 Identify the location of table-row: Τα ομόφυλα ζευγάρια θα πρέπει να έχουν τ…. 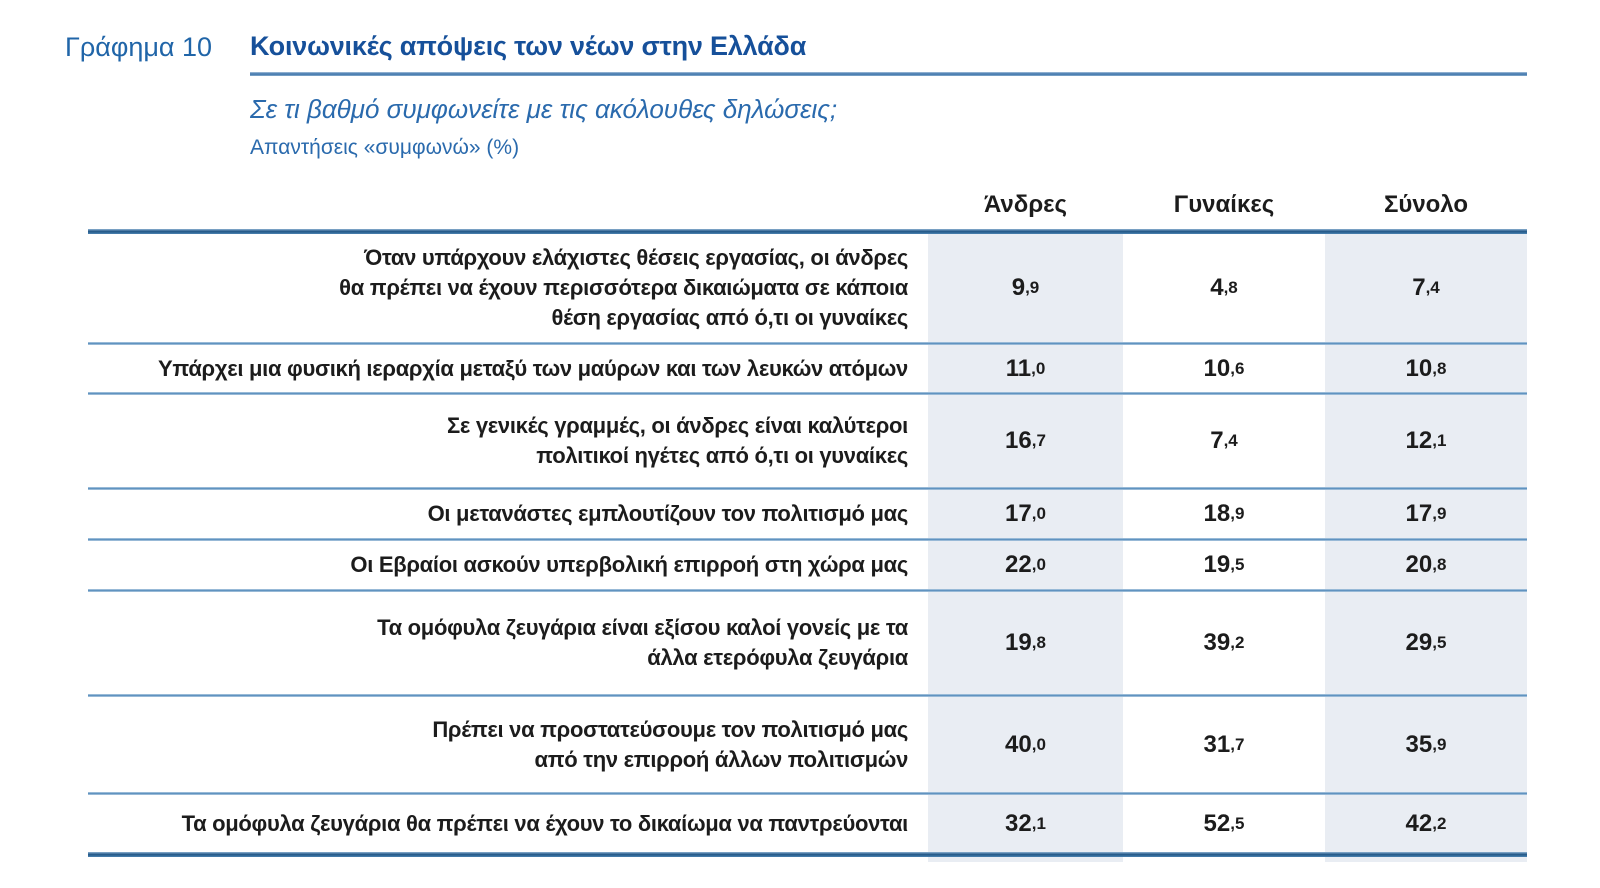
(807, 823).